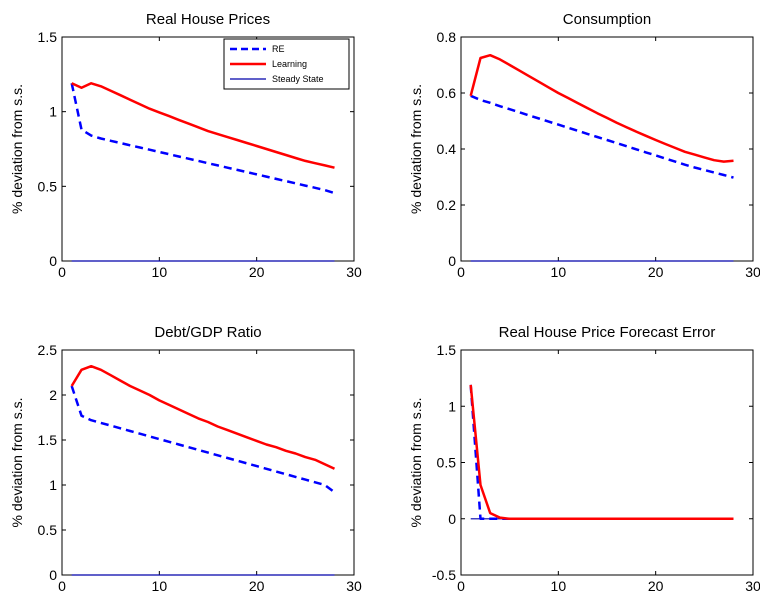 The image size is (760, 600). Describe the element at coordinates (207, 332) in the screenshot. I see `chart-title: Debt/GDP Ratio` at that location.